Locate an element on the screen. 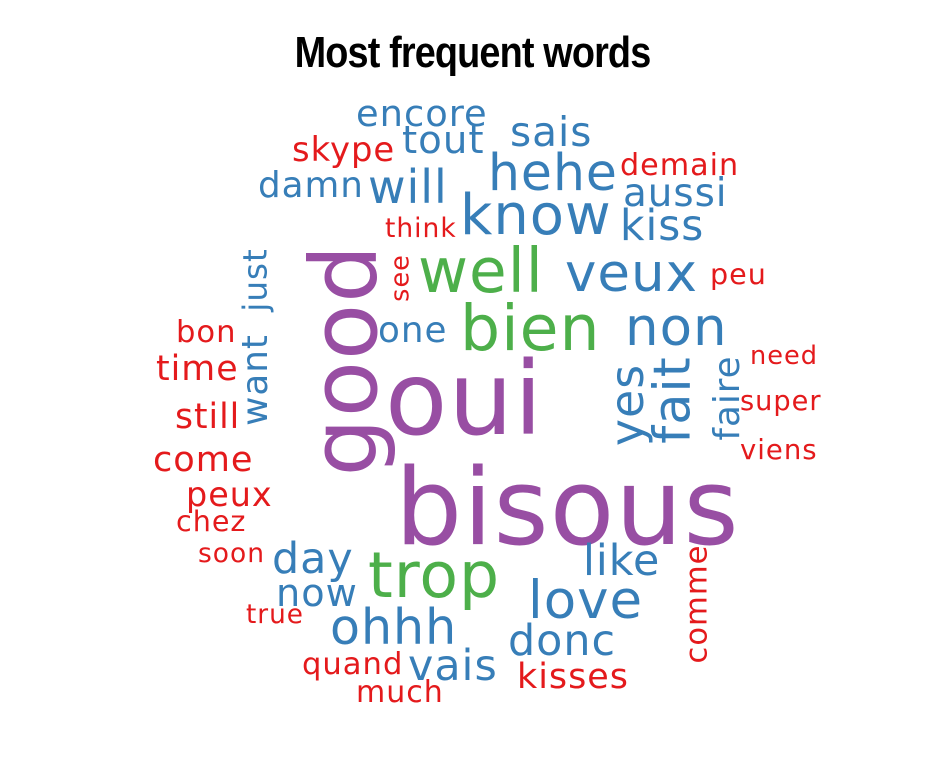  word-ohhh: ohhh is located at coordinates (394, 627).